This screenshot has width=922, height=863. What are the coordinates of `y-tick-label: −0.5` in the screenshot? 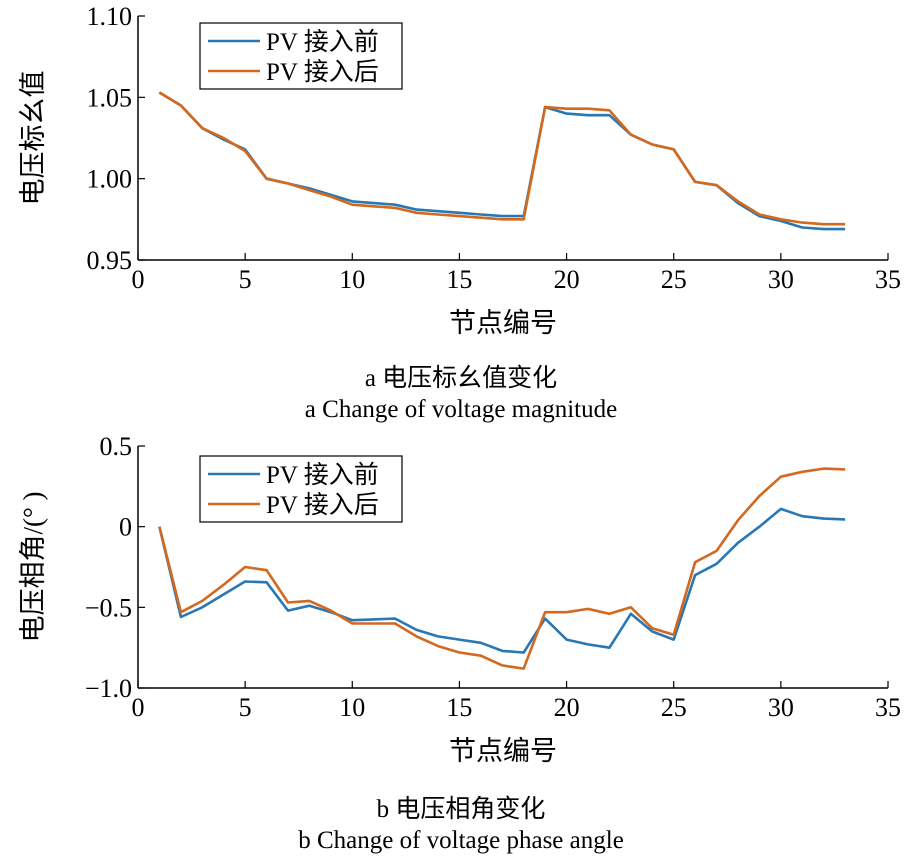 It's located at (108, 607).